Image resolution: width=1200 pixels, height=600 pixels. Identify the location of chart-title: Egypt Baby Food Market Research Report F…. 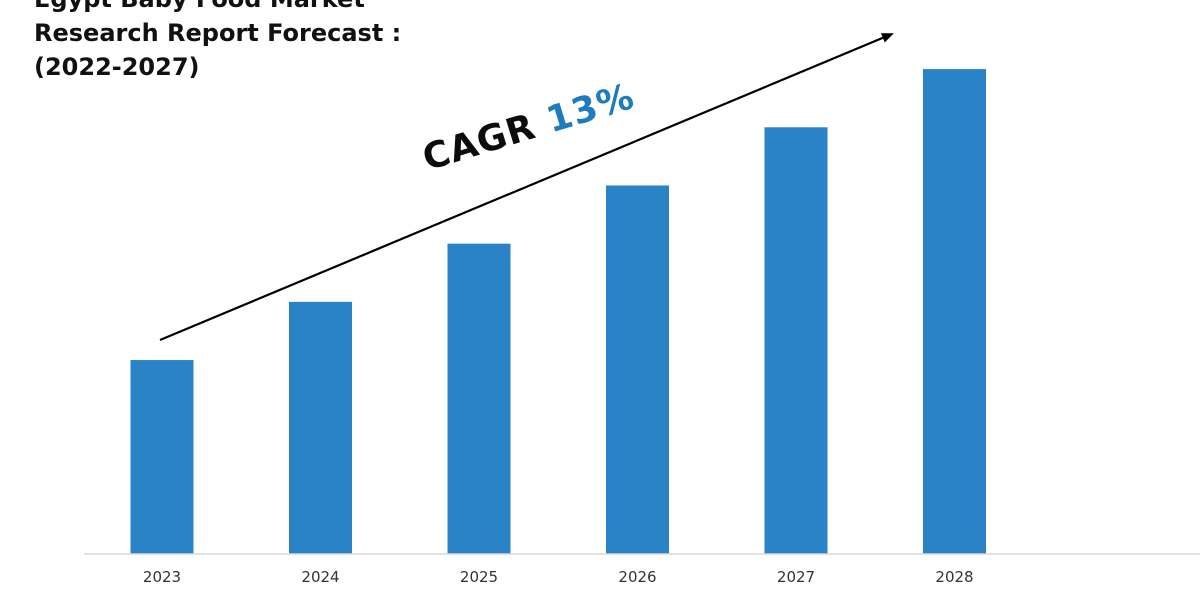
(217, 42).